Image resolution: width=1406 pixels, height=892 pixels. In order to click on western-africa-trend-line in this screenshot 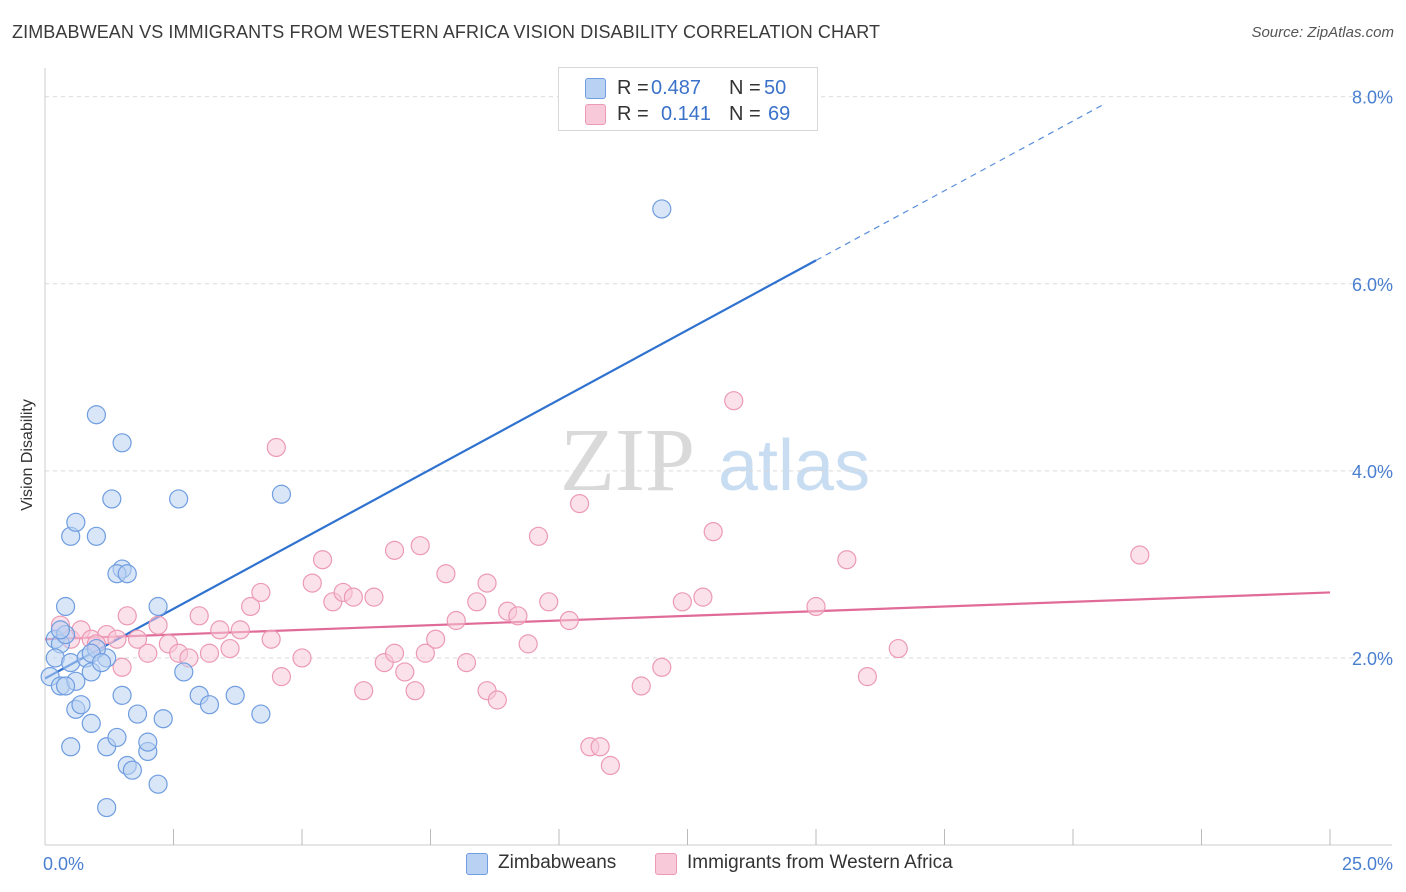, I will do `click(687, 616)`.